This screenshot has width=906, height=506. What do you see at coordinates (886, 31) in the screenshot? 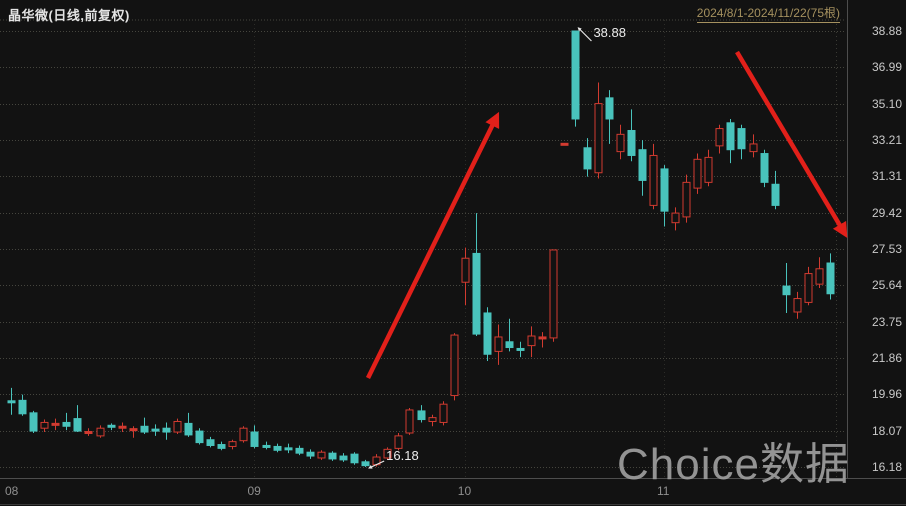
I see `y-axis-label: 38.88` at bounding box center [886, 31].